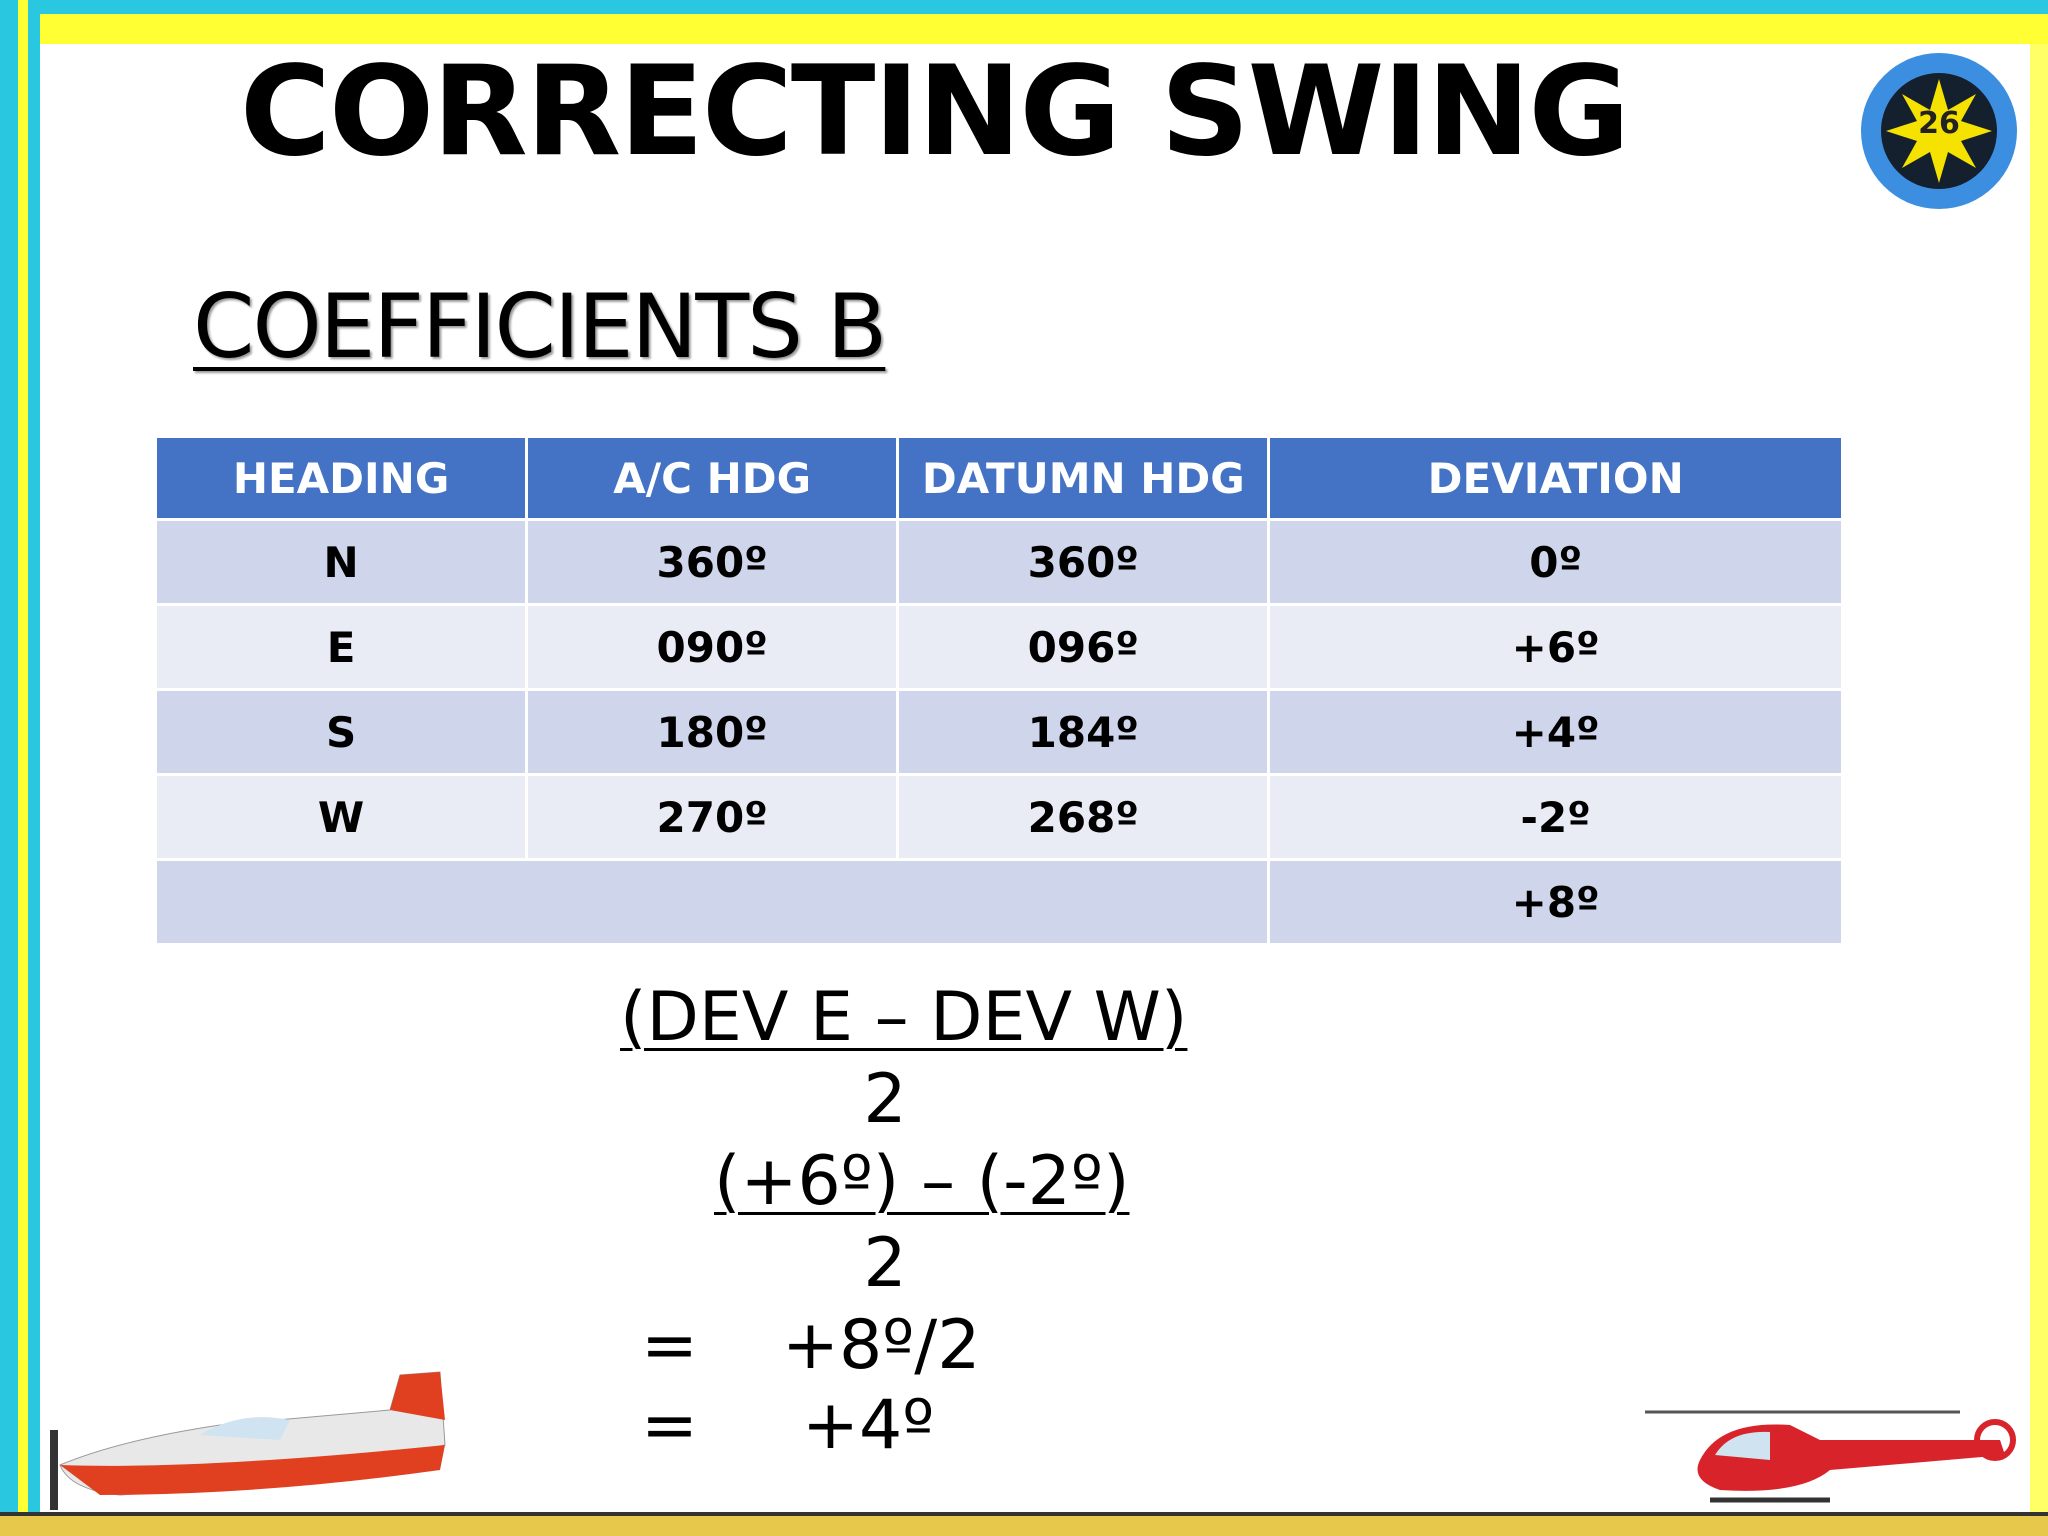 The height and width of the screenshot is (1536, 2048). What do you see at coordinates (1083, 732) in the screenshot?
I see `table-cell: 184º` at bounding box center [1083, 732].